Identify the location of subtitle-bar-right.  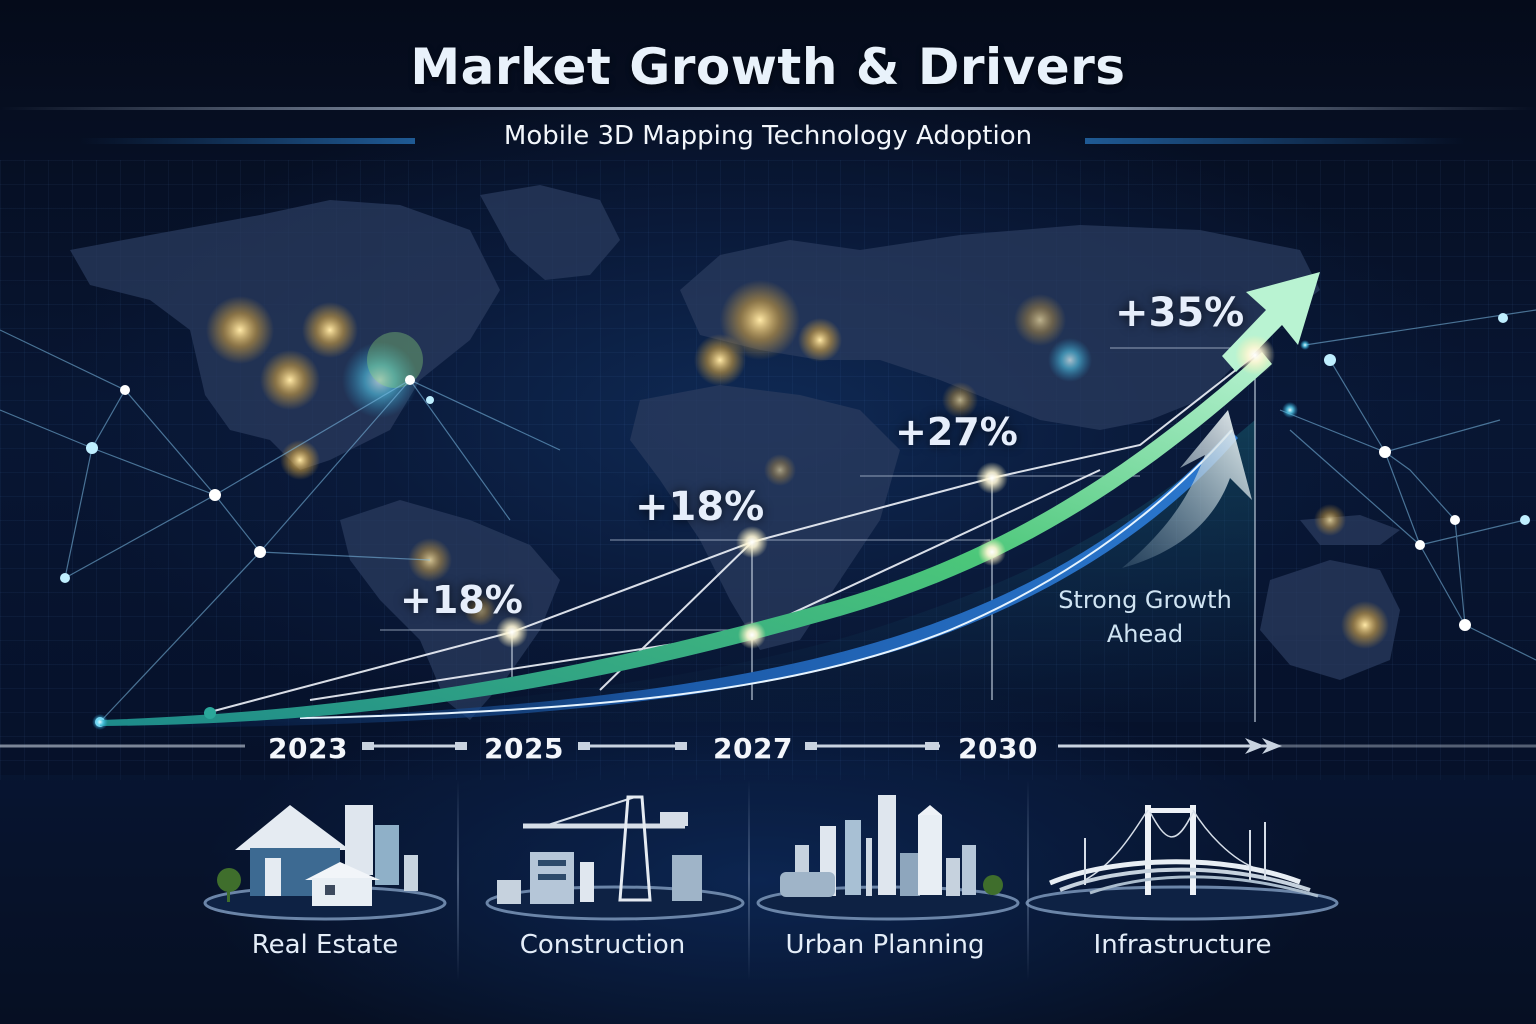
(1275, 141).